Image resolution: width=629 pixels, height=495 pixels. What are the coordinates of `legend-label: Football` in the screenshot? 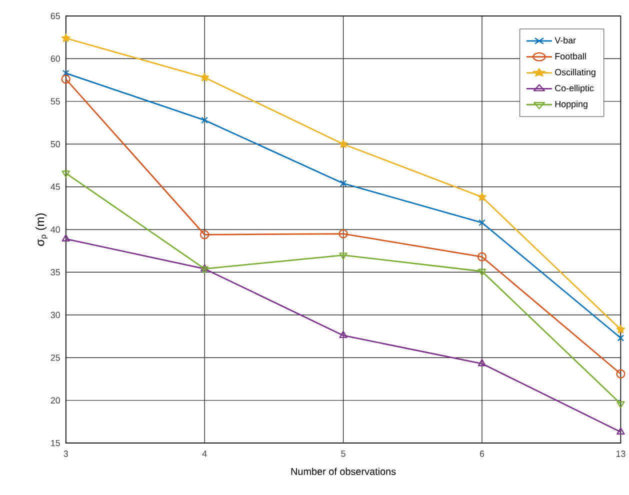 It's located at (570, 56).